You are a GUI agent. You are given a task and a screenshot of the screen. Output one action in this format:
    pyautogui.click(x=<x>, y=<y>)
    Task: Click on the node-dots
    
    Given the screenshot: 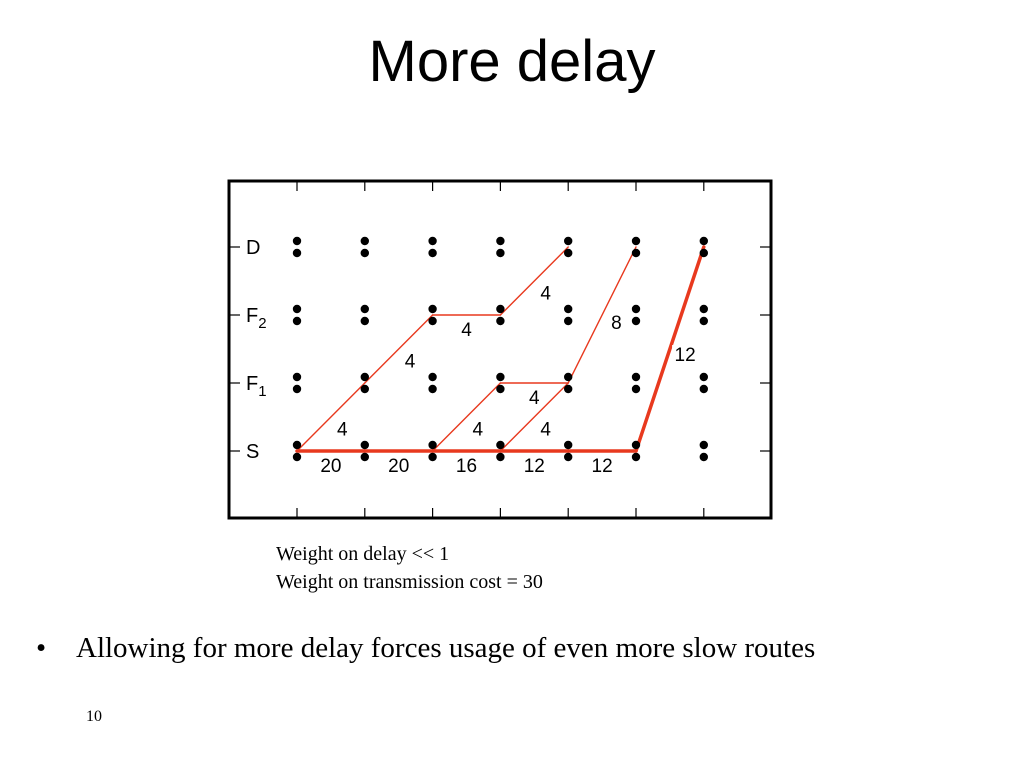 What is the action you would take?
    pyautogui.click(x=500, y=349)
    